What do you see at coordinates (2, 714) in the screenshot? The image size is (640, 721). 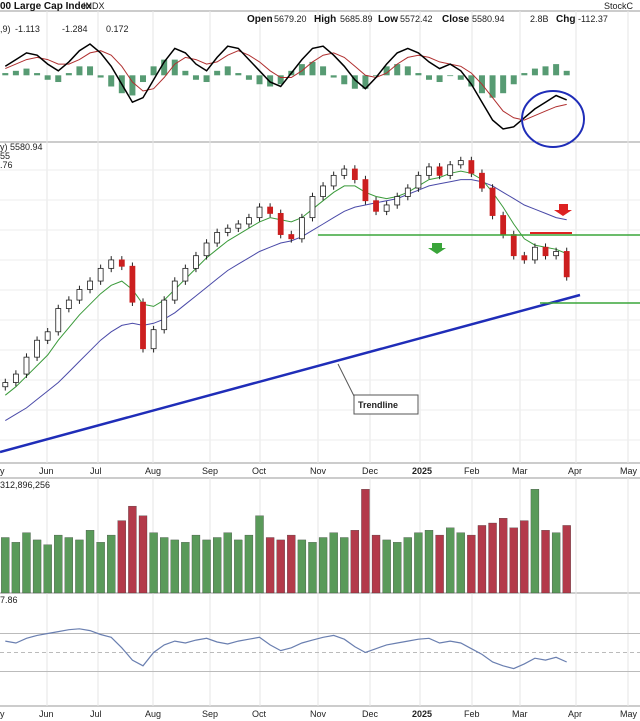 I see `x-tick-label-0-1: y` at bounding box center [2, 714].